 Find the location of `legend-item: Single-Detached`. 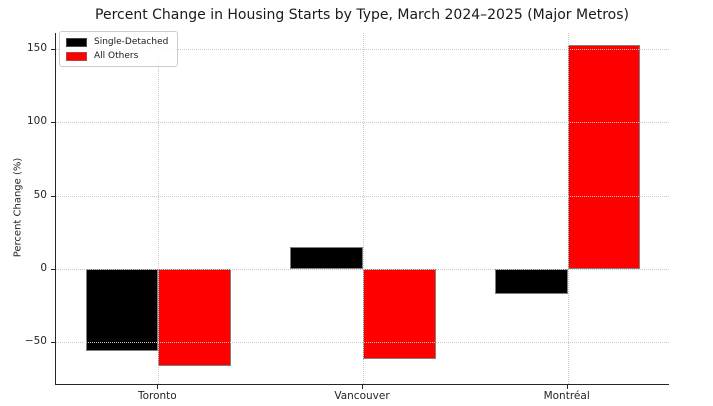

legend-item: Single-Detached is located at coordinates (117, 42).